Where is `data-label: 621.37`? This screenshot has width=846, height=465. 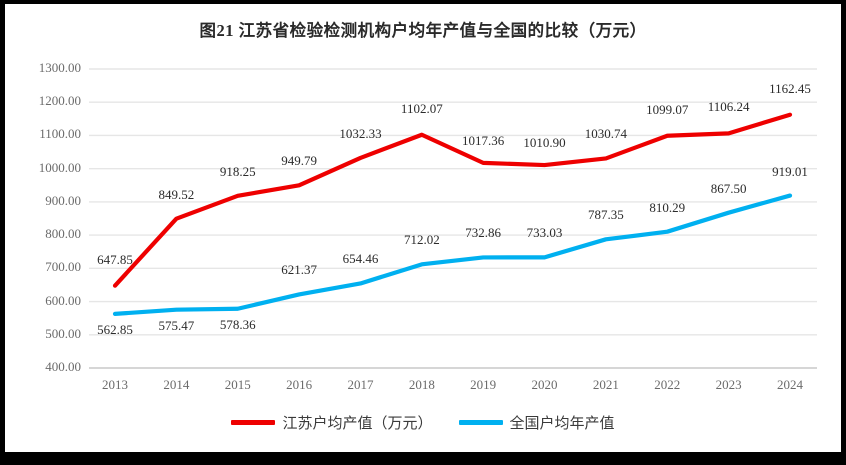 data-label: 621.37 is located at coordinates (299, 270).